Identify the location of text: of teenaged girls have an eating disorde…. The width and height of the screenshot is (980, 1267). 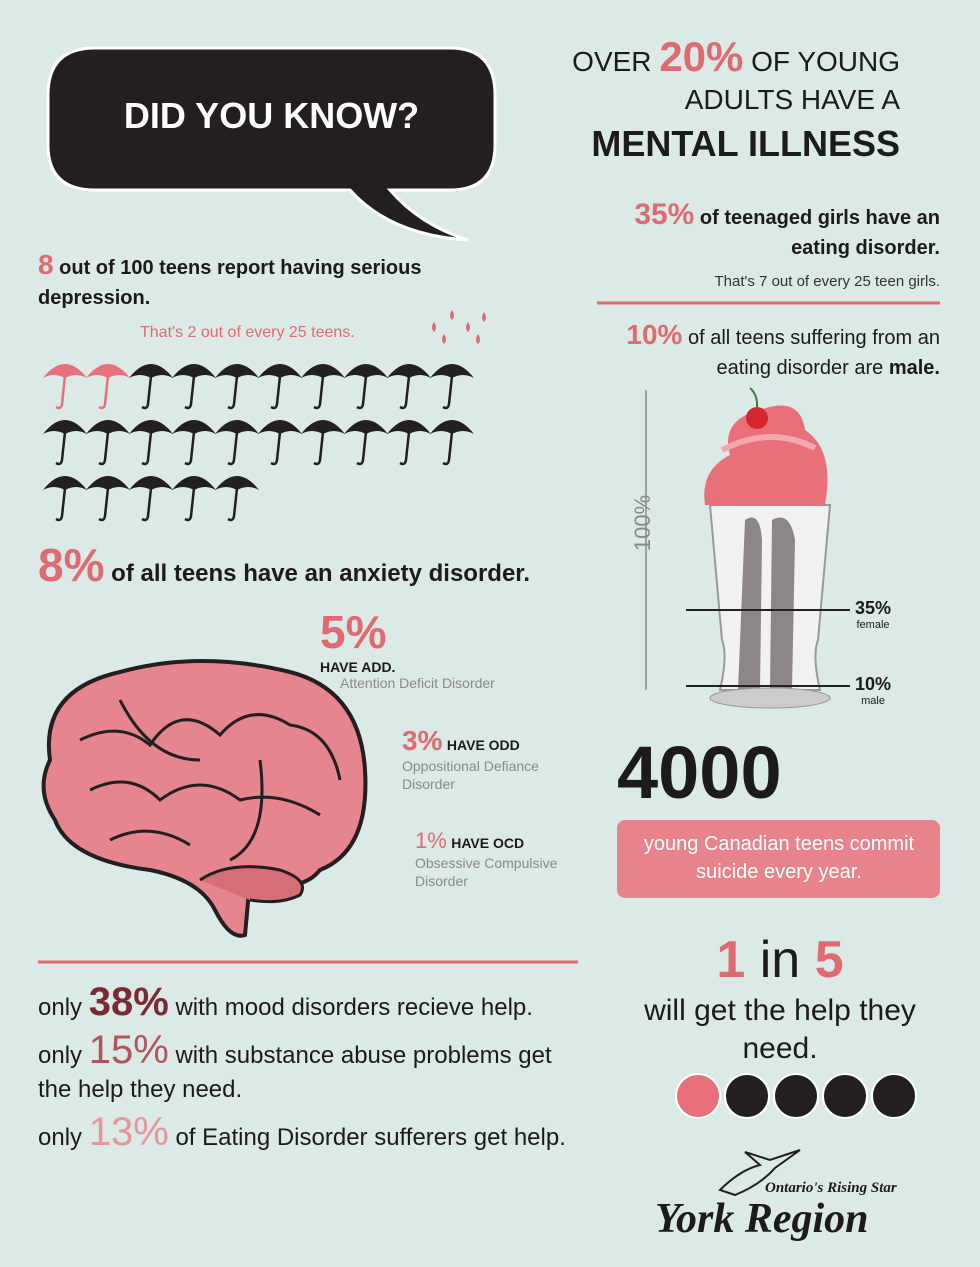
(819, 233).